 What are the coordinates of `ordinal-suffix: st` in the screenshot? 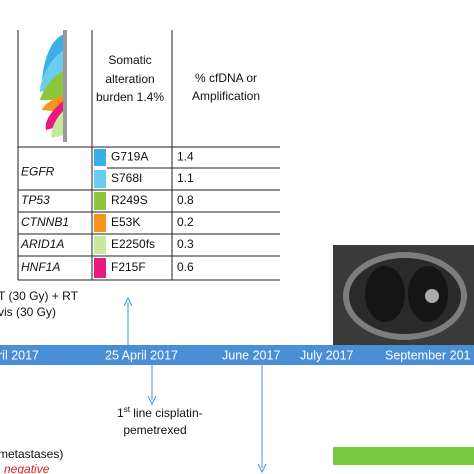 It's located at (127, 409).